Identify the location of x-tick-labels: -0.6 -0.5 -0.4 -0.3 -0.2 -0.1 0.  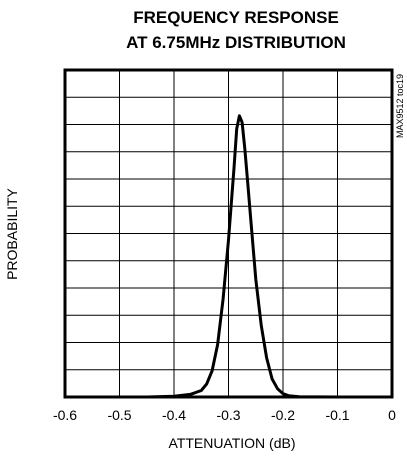
(224, 415).